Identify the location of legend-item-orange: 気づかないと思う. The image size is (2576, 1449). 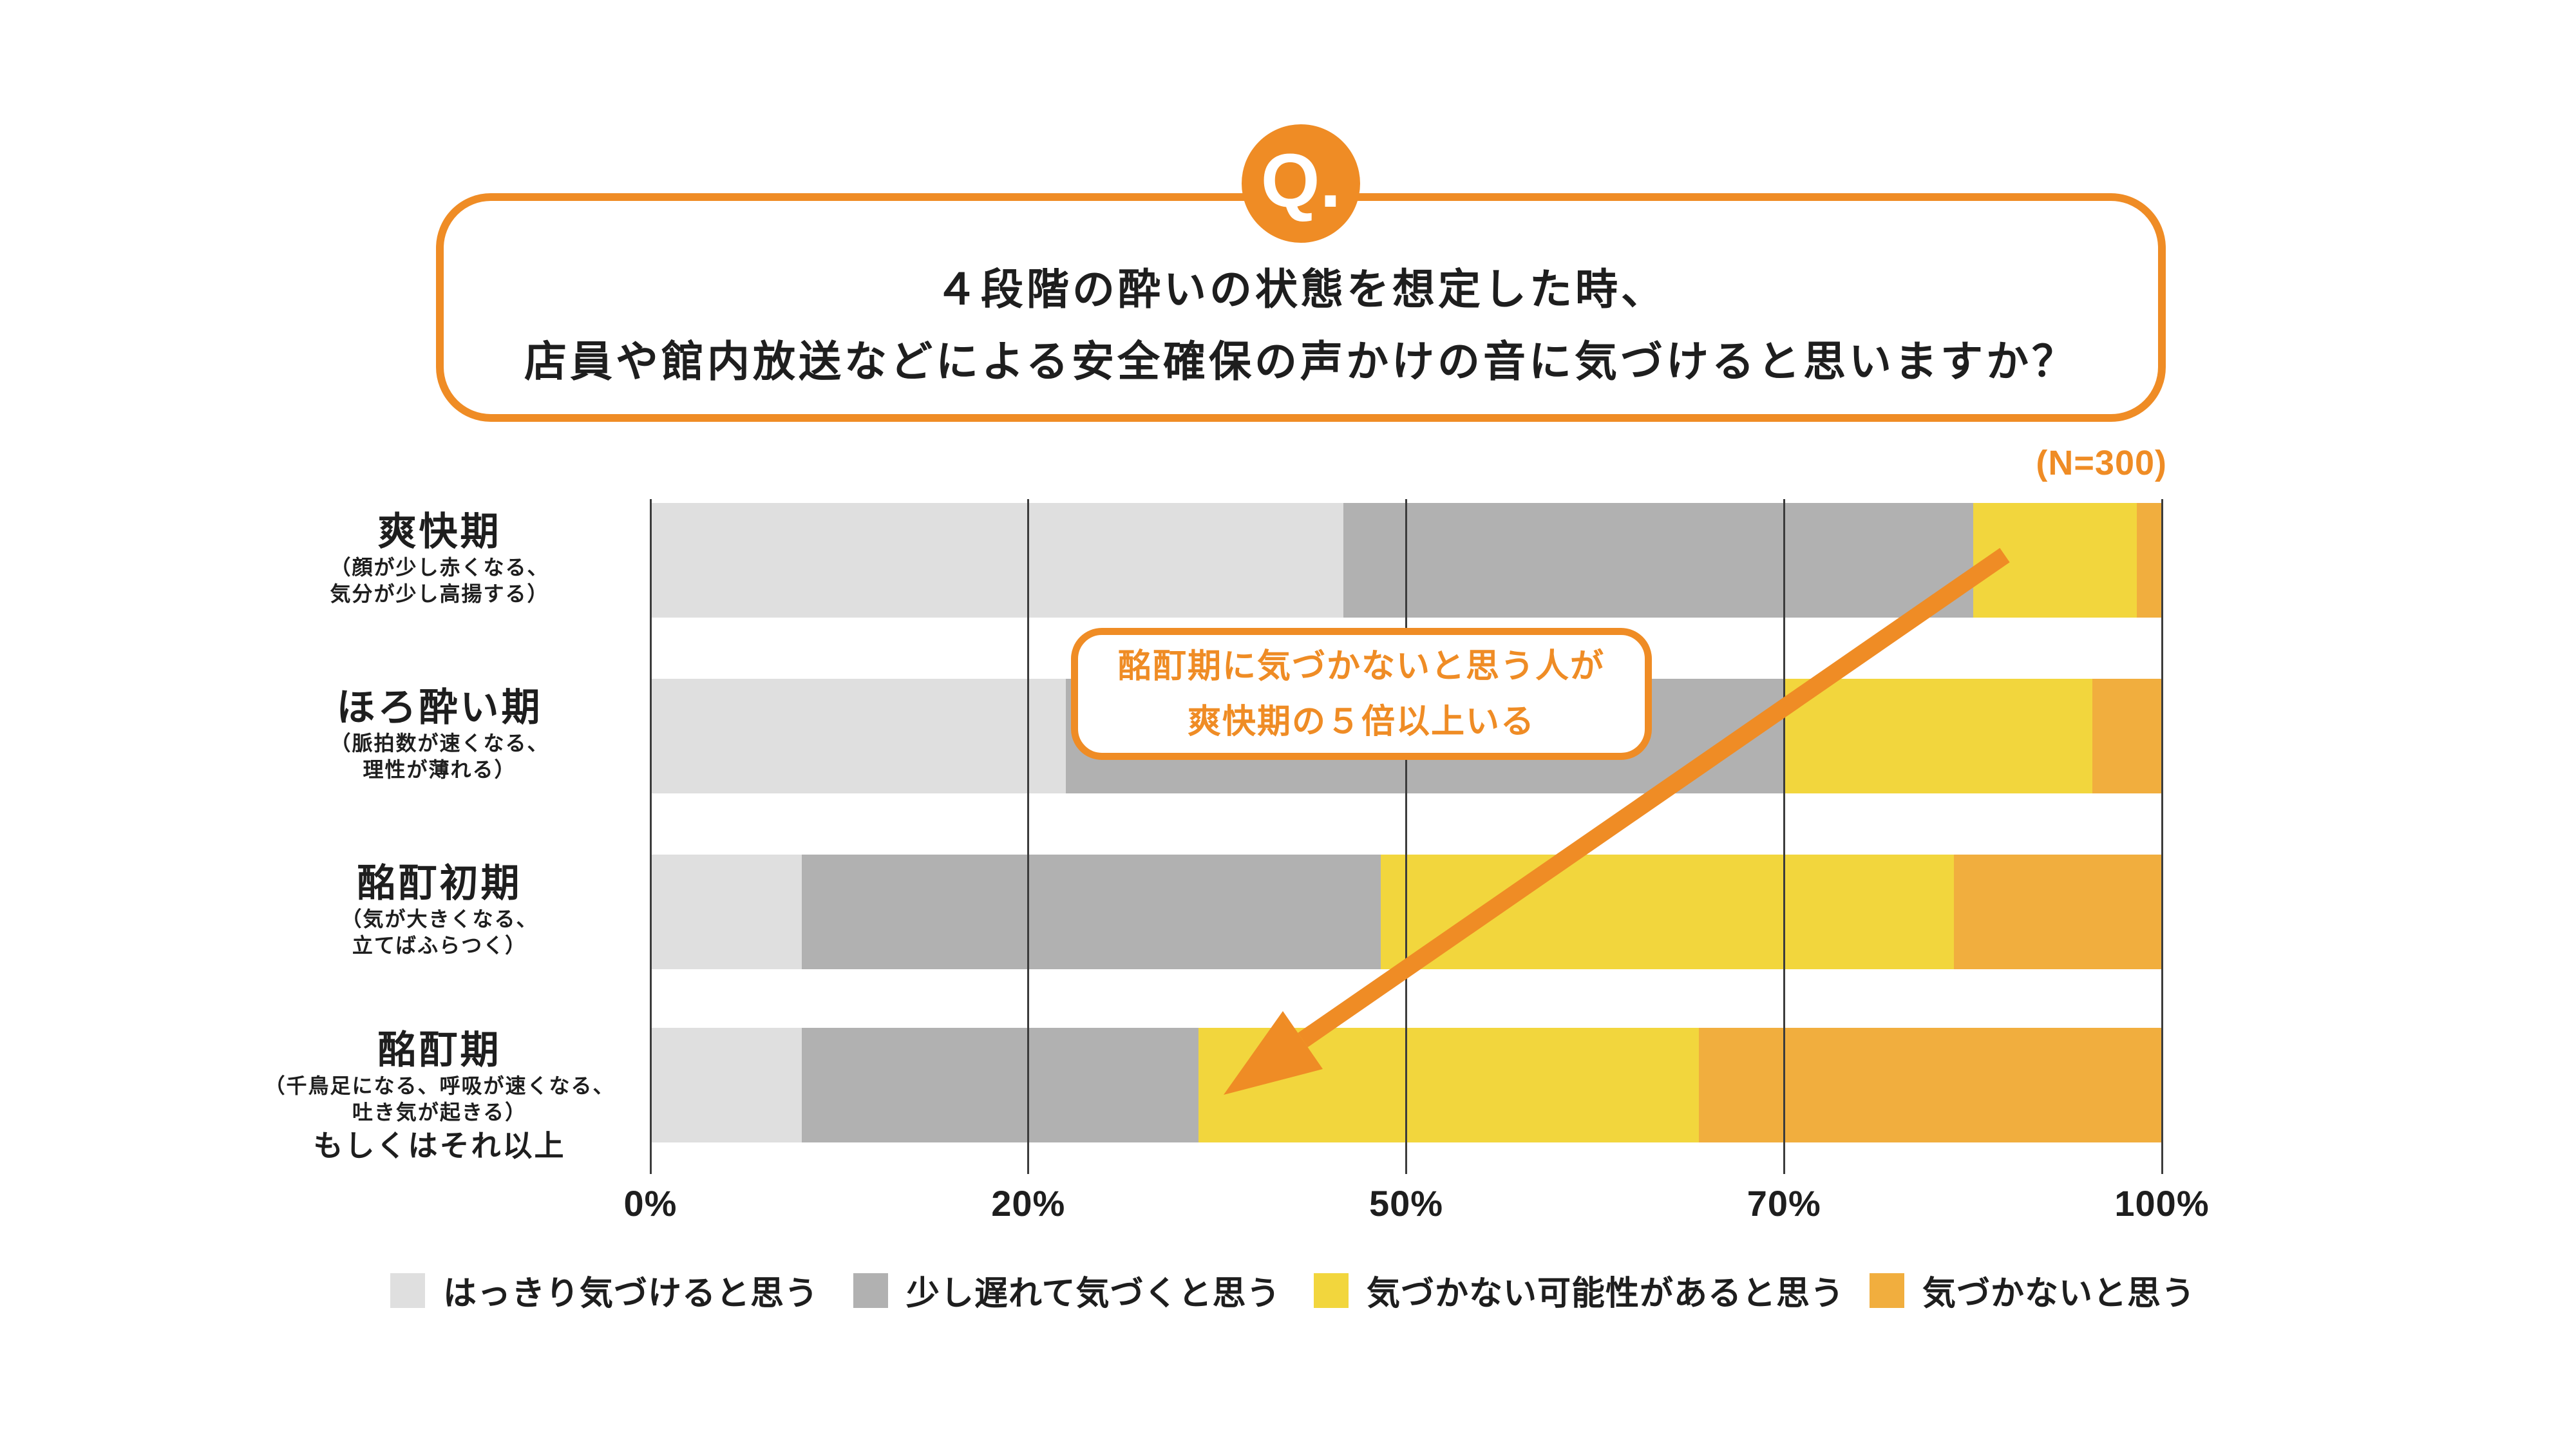
(2033, 1290).